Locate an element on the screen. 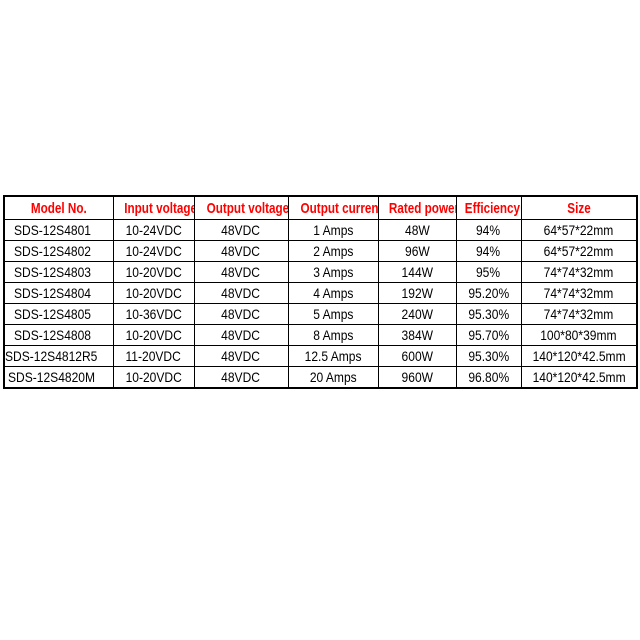 The height and width of the screenshot is (640, 640). cell-text: 240W is located at coordinates (417, 314).